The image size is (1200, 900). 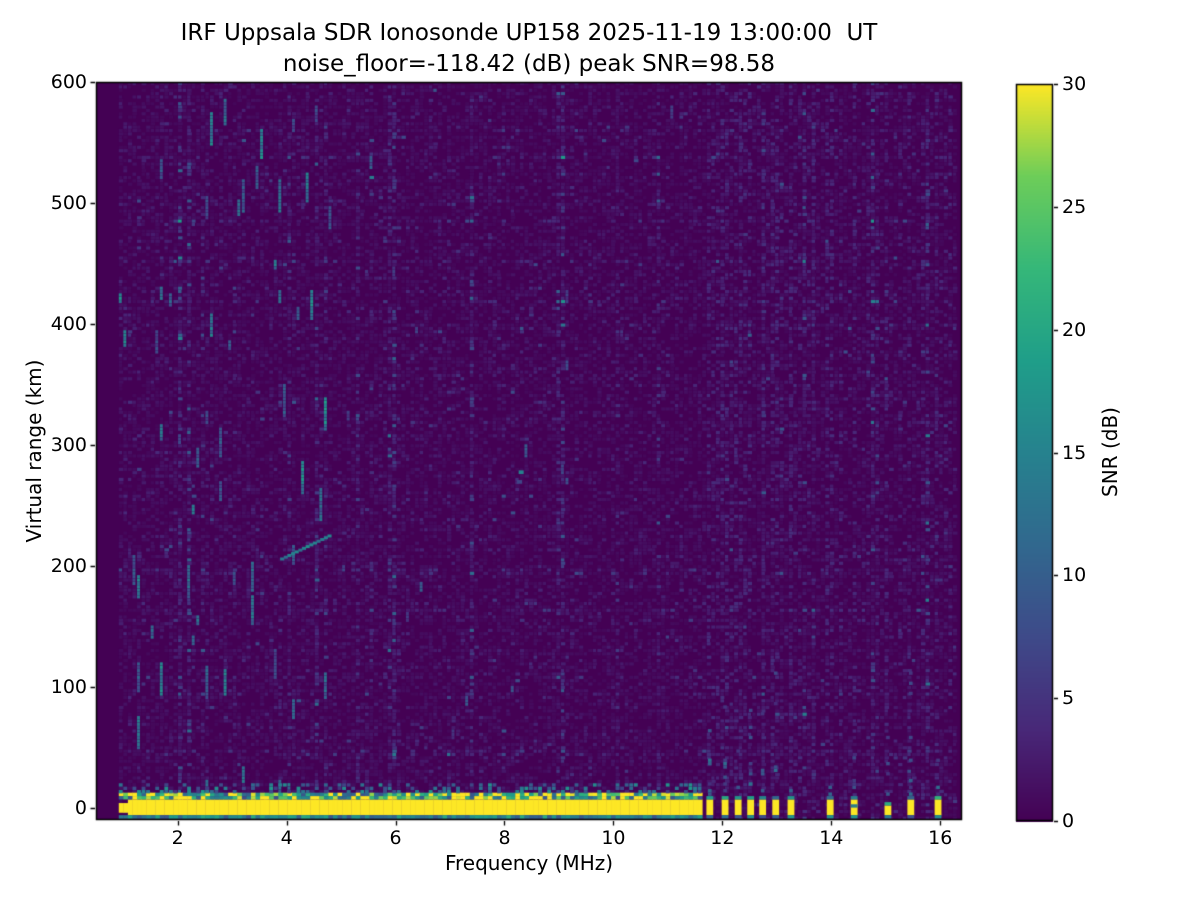 I want to click on colorbar-tick-label: 30, so click(x=1074, y=84).